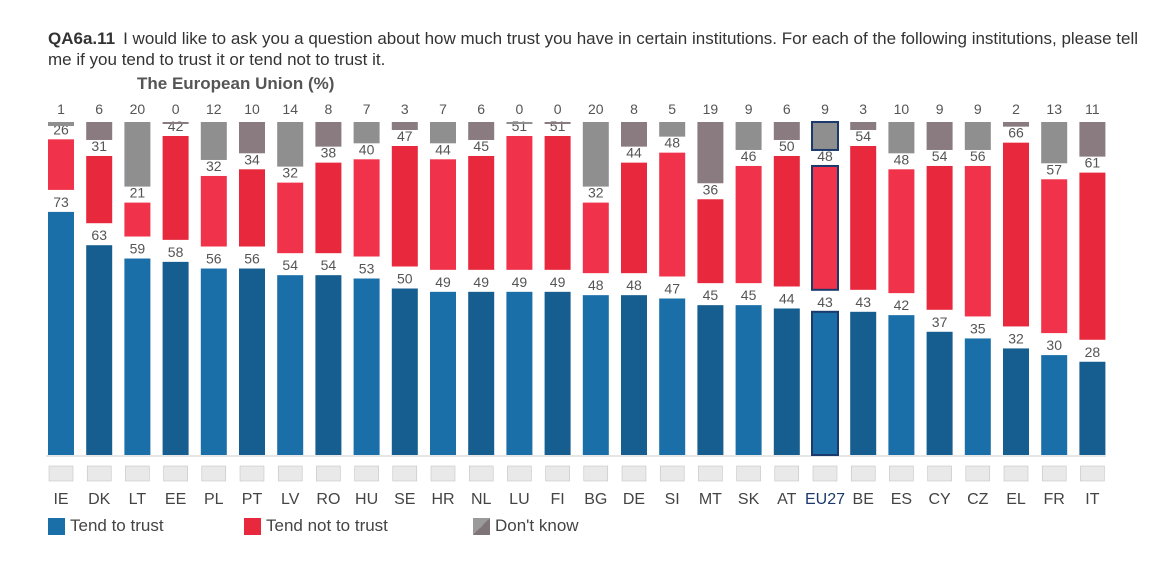 Image resolution: width=1171 pixels, height=564 pixels. What do you see at coordinates (672, 288) in the screenshot?
I see `label-trust-si: 47` at bounding box center [672, 288].